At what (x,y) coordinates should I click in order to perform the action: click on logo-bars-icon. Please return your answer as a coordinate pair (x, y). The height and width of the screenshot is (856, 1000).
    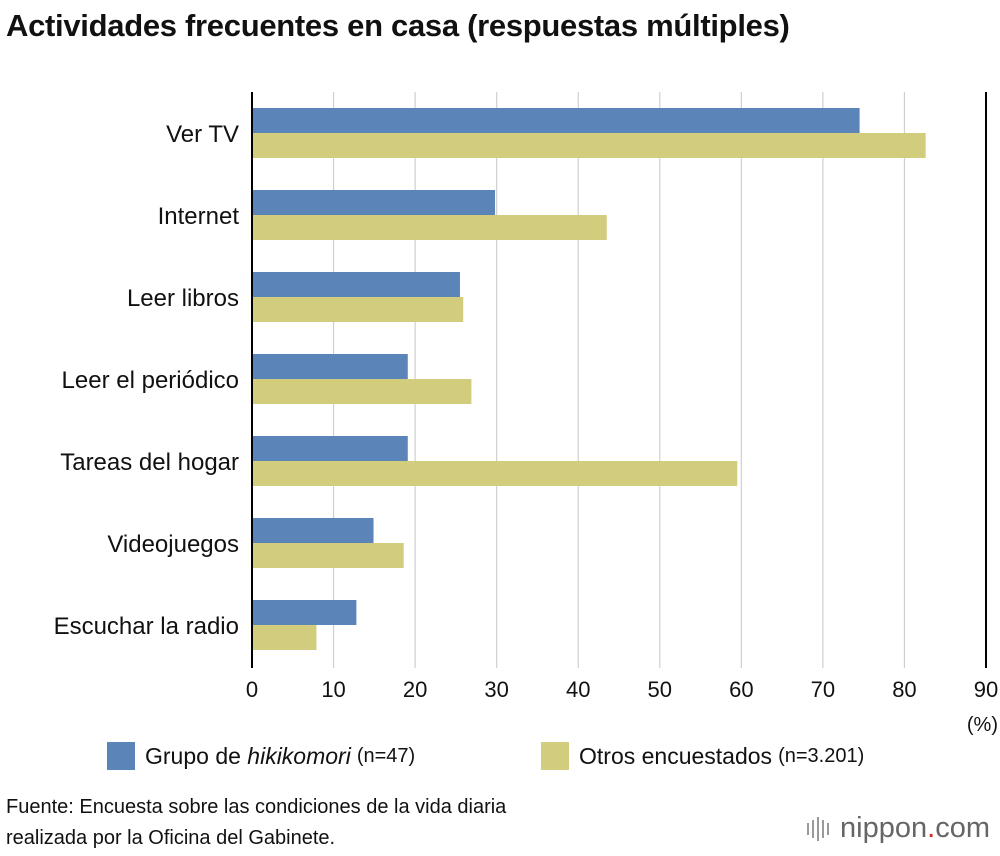
    Looking at the image, I should click on (819, 828).